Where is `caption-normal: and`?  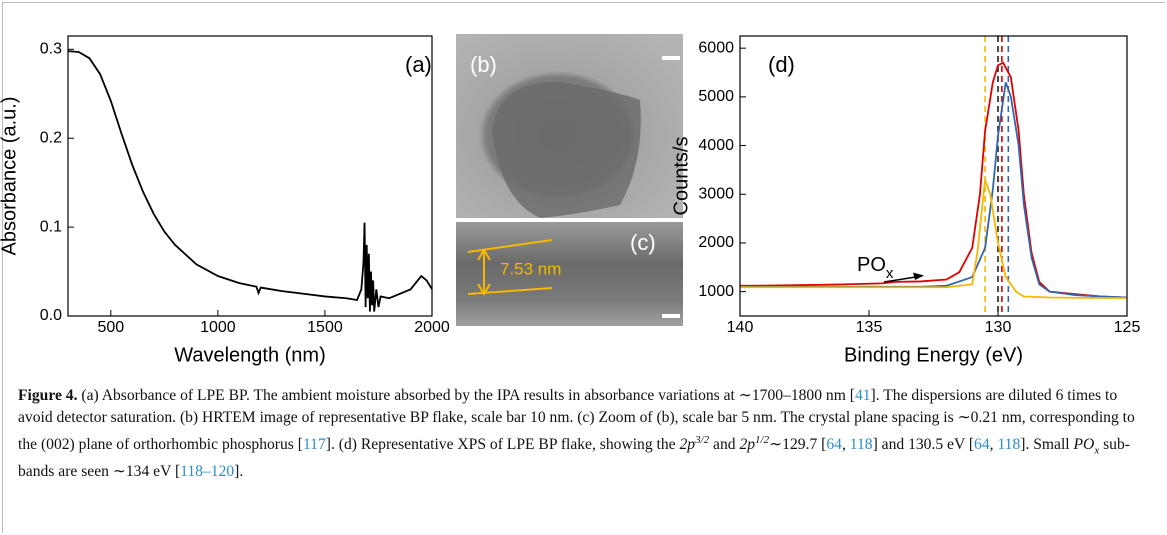
caption-normal: and is located at coordinates (724, 445).